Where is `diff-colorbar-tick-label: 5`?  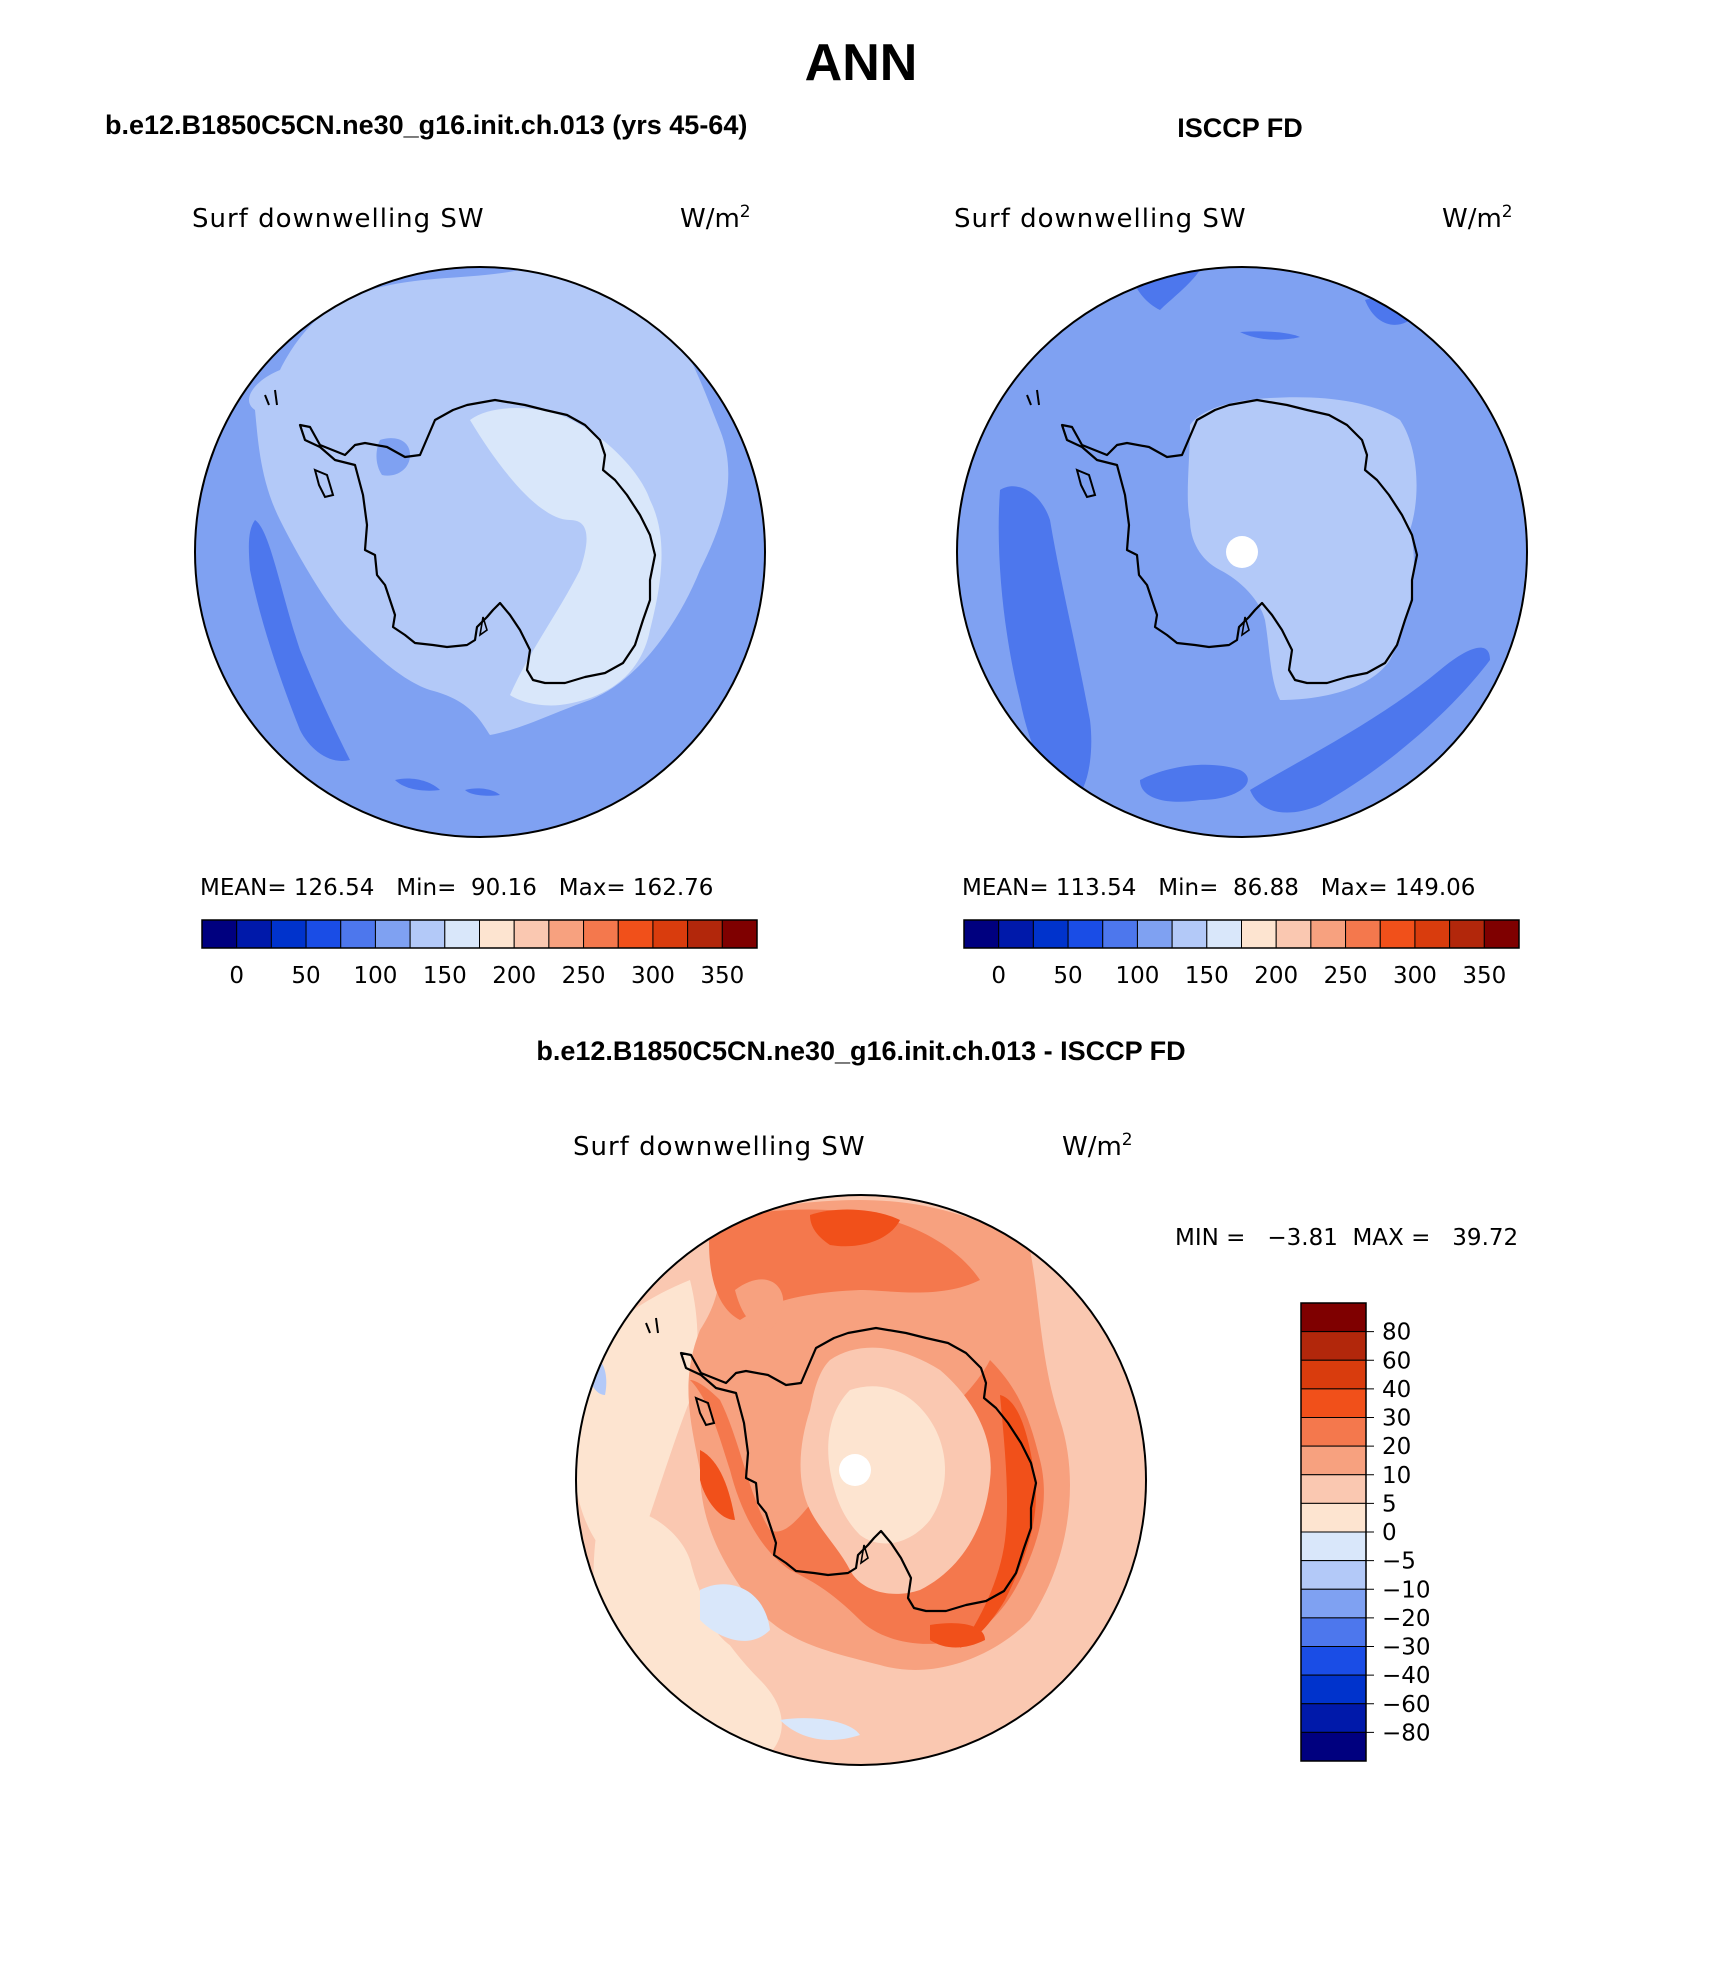
diff-colorbar-tick-label: 5 is located at coordinates (1389, 1504).